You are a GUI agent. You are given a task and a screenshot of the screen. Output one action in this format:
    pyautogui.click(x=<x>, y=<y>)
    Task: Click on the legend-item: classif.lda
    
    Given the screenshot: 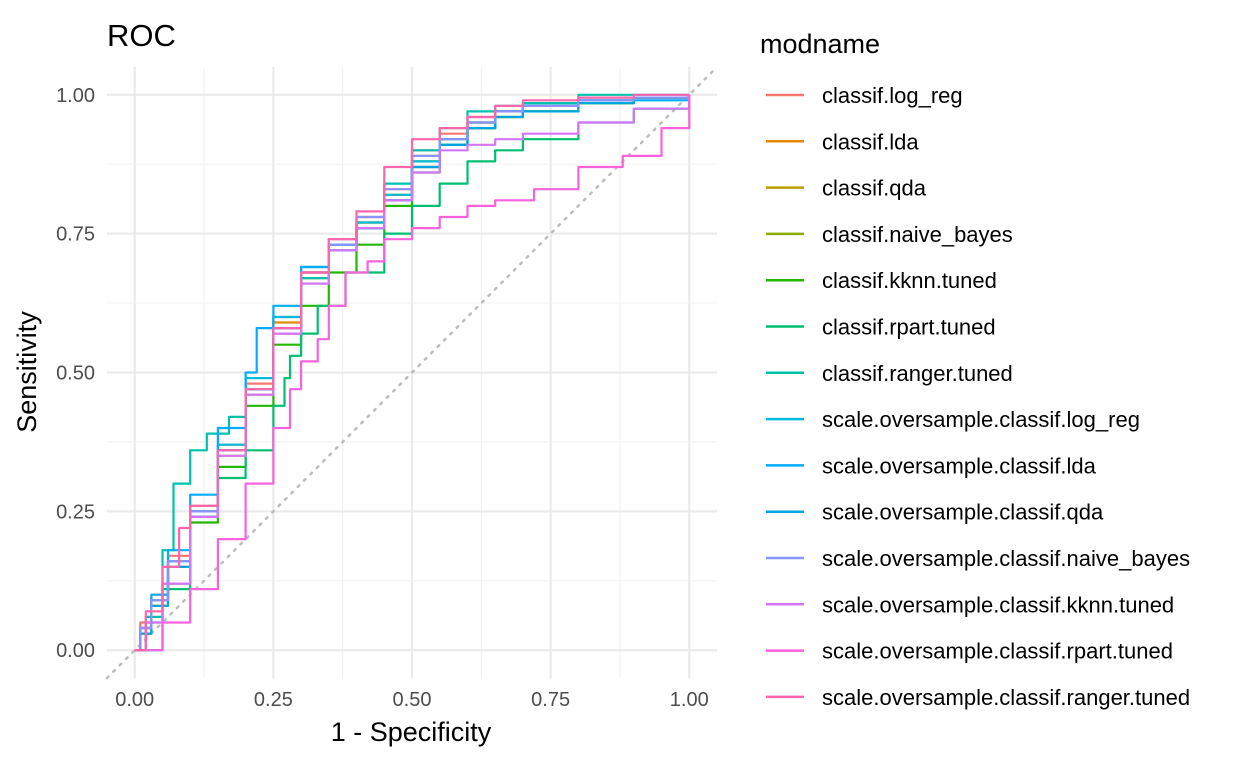 What is the action you would take?
    pyautogui.click(x=842, y=141)
    